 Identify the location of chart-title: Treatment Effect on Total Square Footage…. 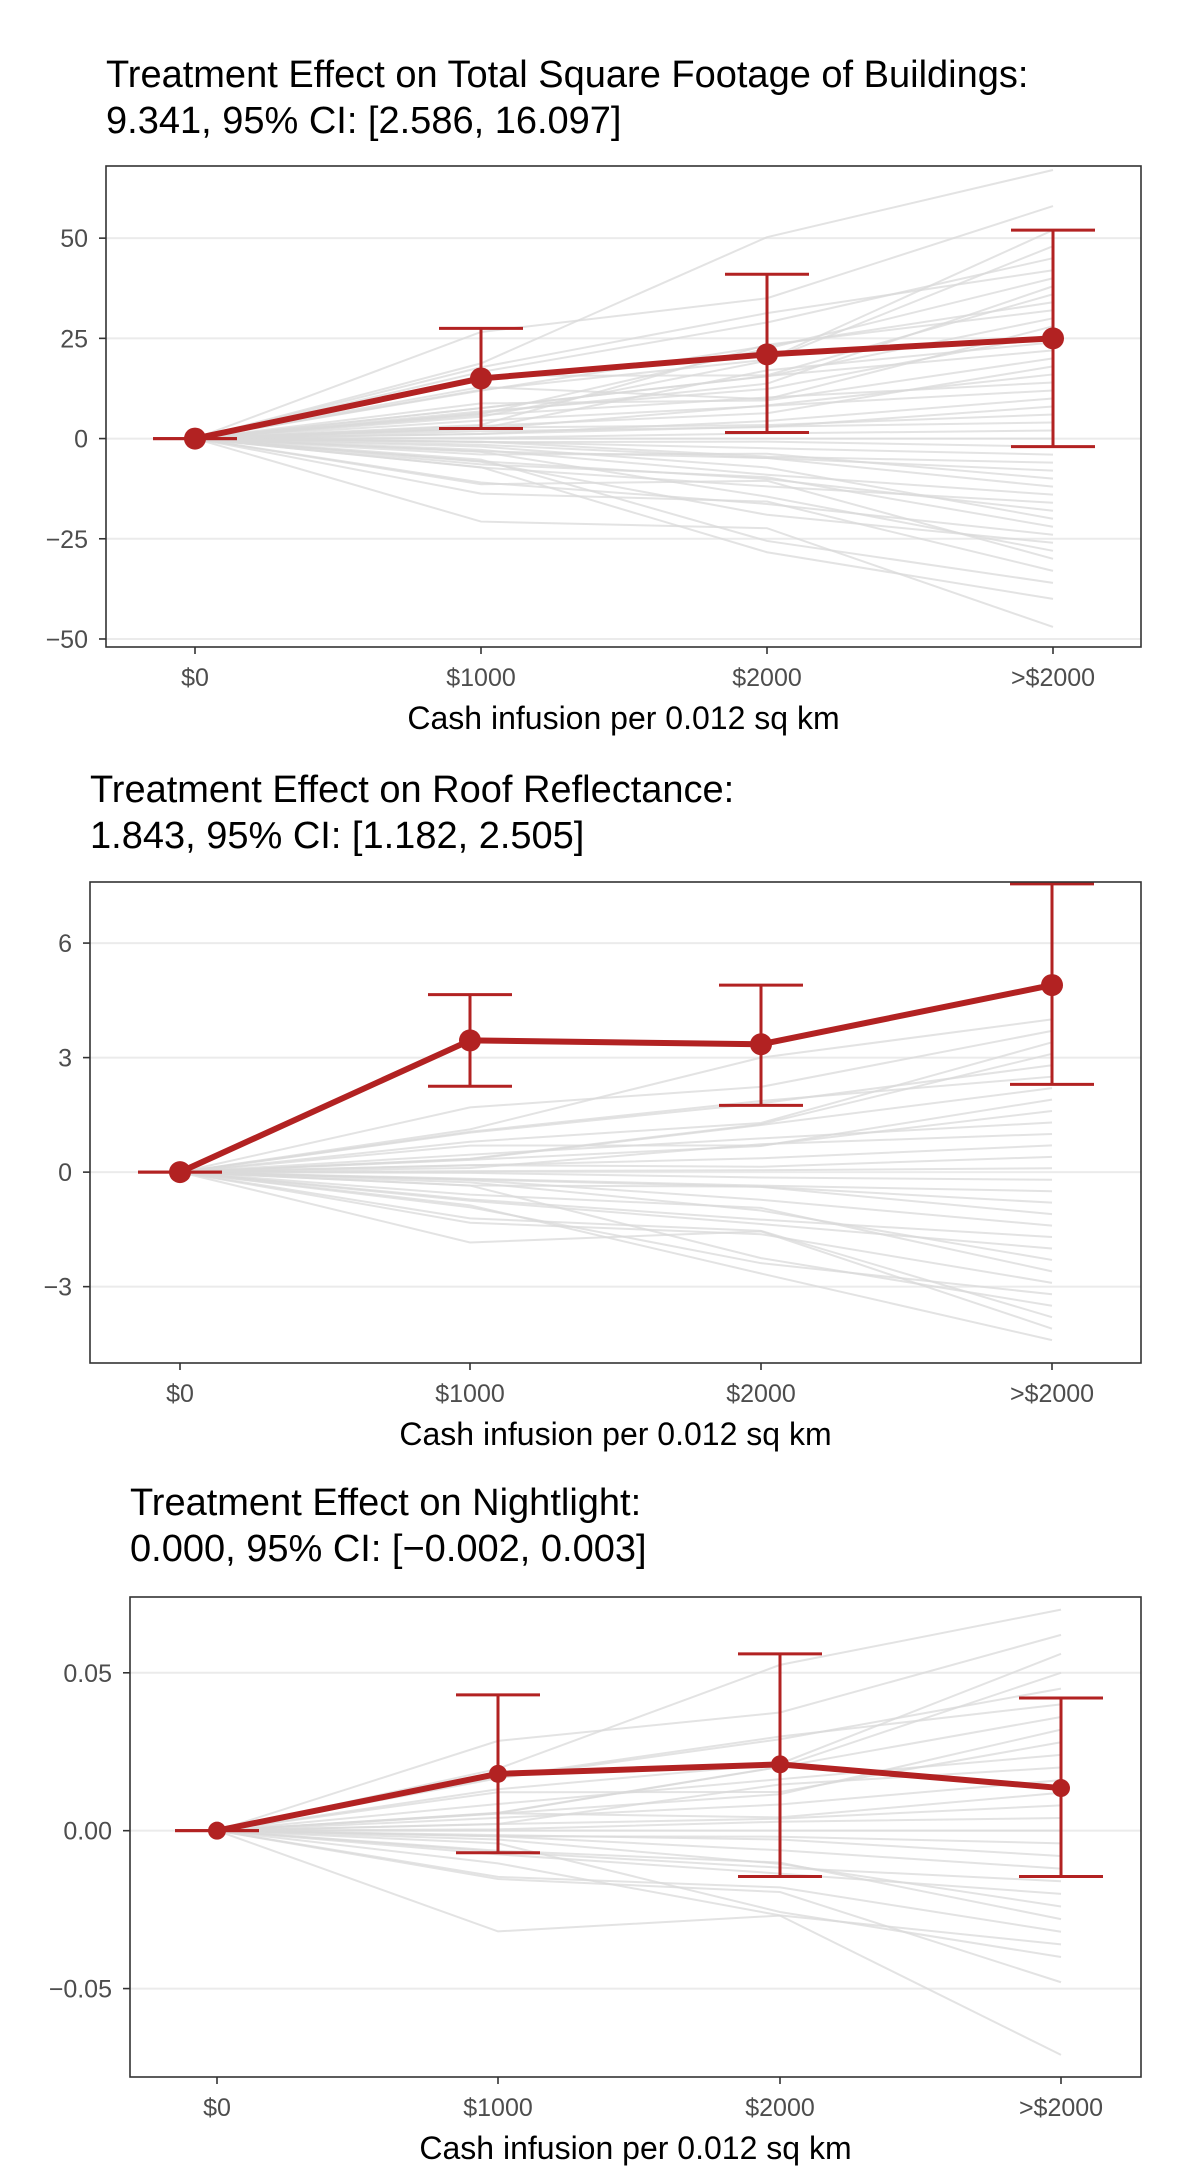
(567, 98).